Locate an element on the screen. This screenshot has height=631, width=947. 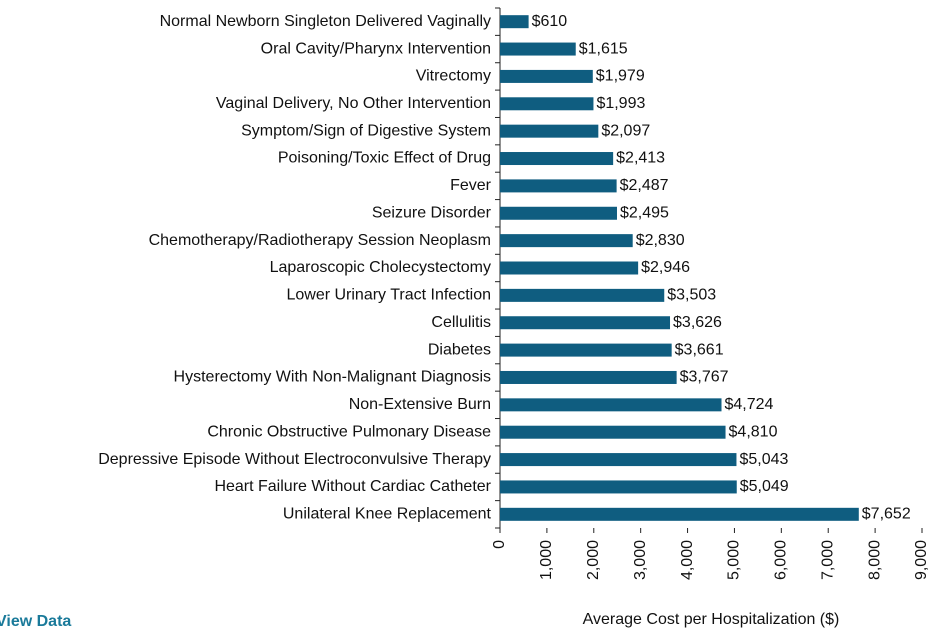
value-label: $3,626 is located at coordinates (697, 322).